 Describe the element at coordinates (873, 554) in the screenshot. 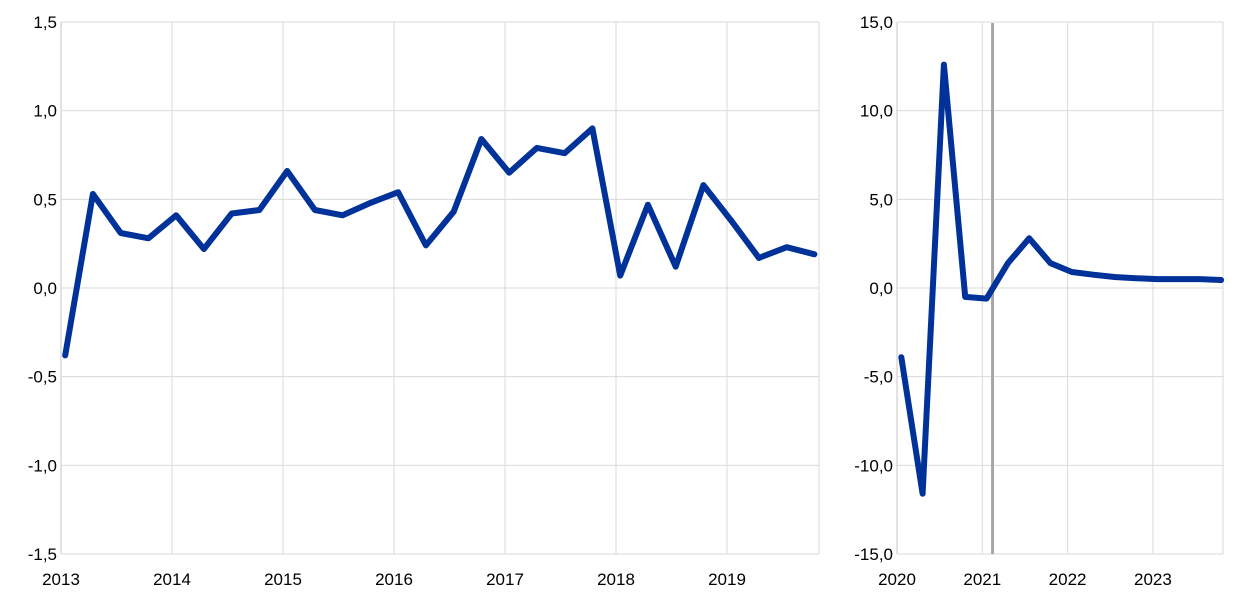

I see `y-tick-label: -15,0` at that location.